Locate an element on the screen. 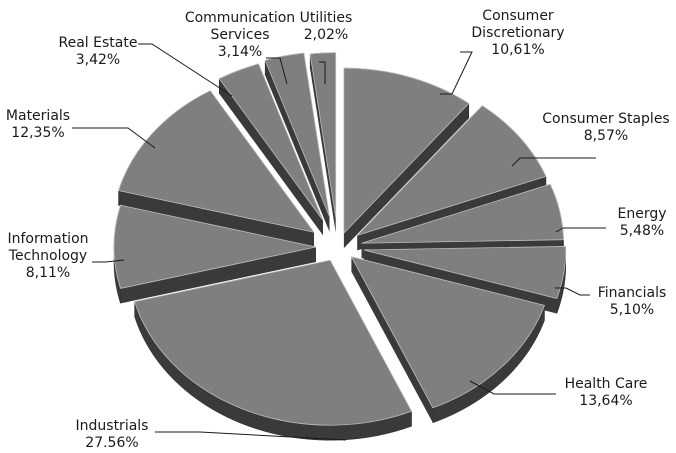 This screenshot has width=676, height=453. slice-value-label-consumer-discretionary: 10,61% is located at coordinates (517, 50).